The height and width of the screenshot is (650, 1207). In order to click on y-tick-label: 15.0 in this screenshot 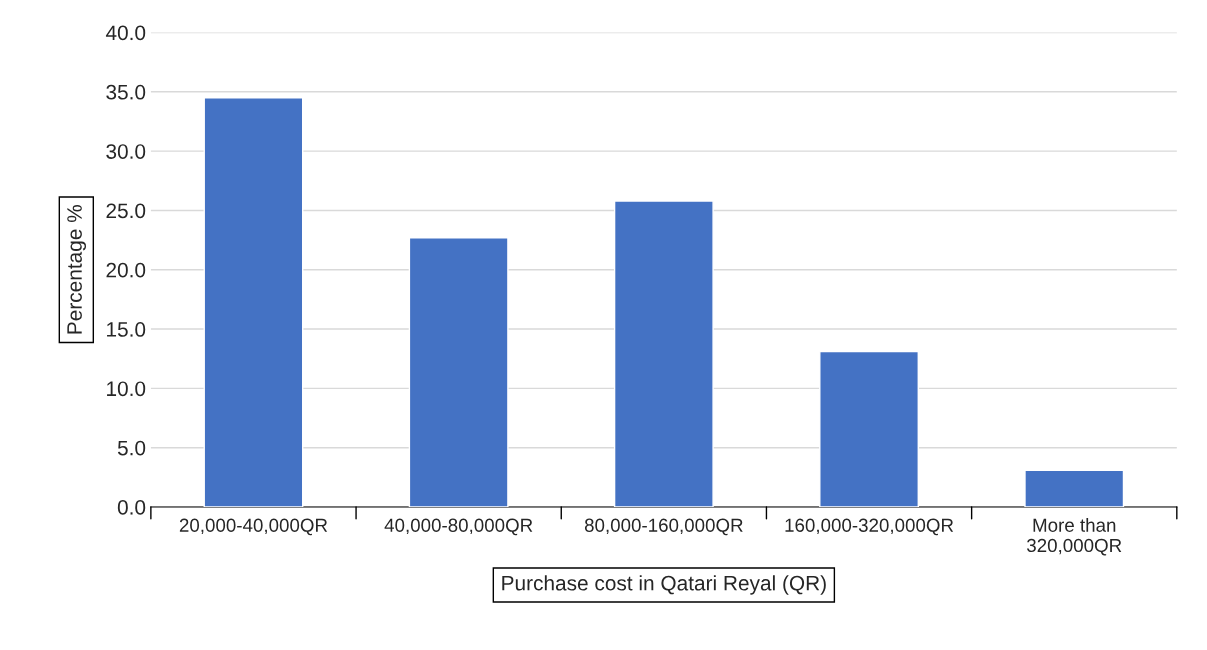, I will do `click(126, 329)`.